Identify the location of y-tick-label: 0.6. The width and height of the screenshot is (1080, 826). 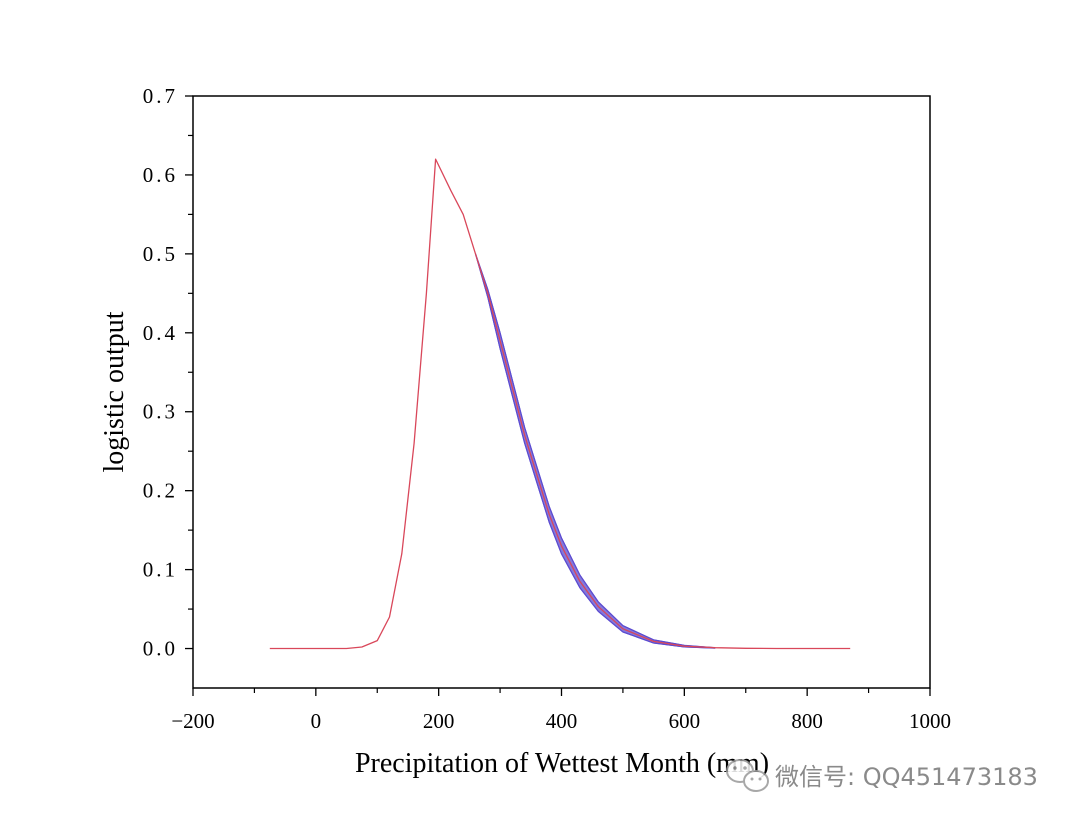
(160, 175).